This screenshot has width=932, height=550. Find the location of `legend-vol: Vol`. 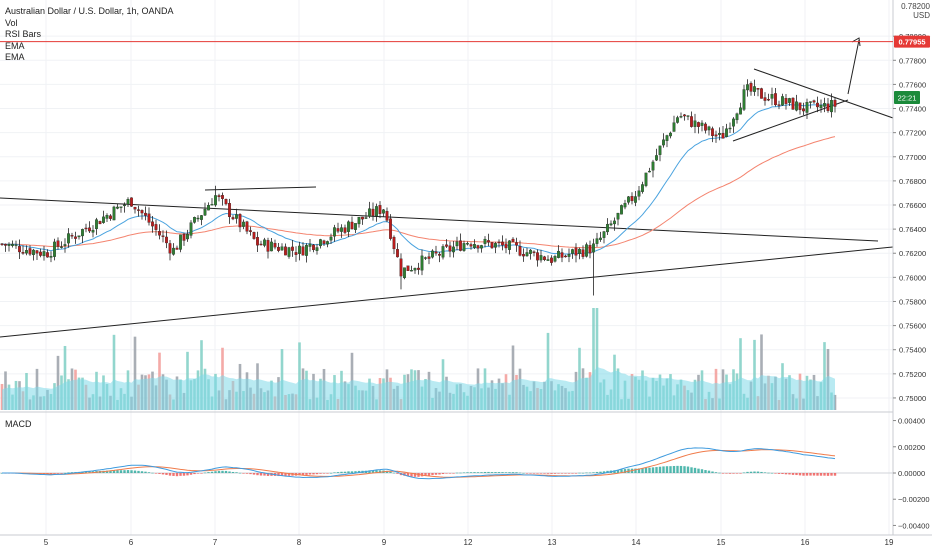

legend-vol: Vol is located at coordinates (11, 22).